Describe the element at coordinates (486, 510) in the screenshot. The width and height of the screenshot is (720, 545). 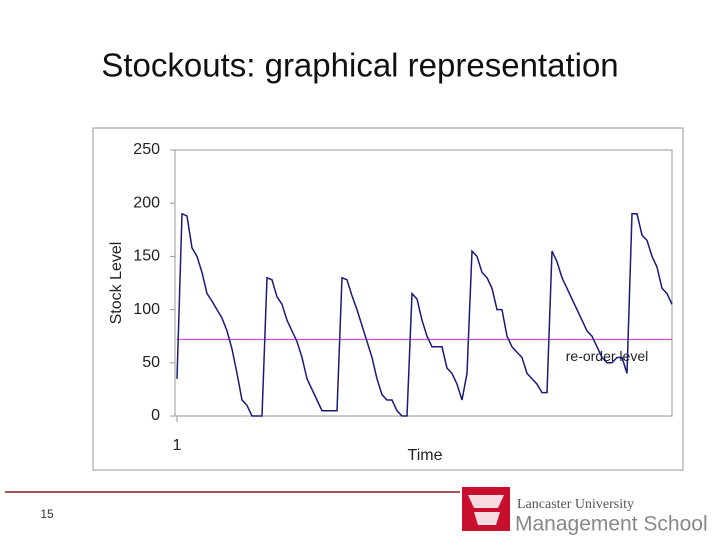
I see `logo-emblem` at that location.